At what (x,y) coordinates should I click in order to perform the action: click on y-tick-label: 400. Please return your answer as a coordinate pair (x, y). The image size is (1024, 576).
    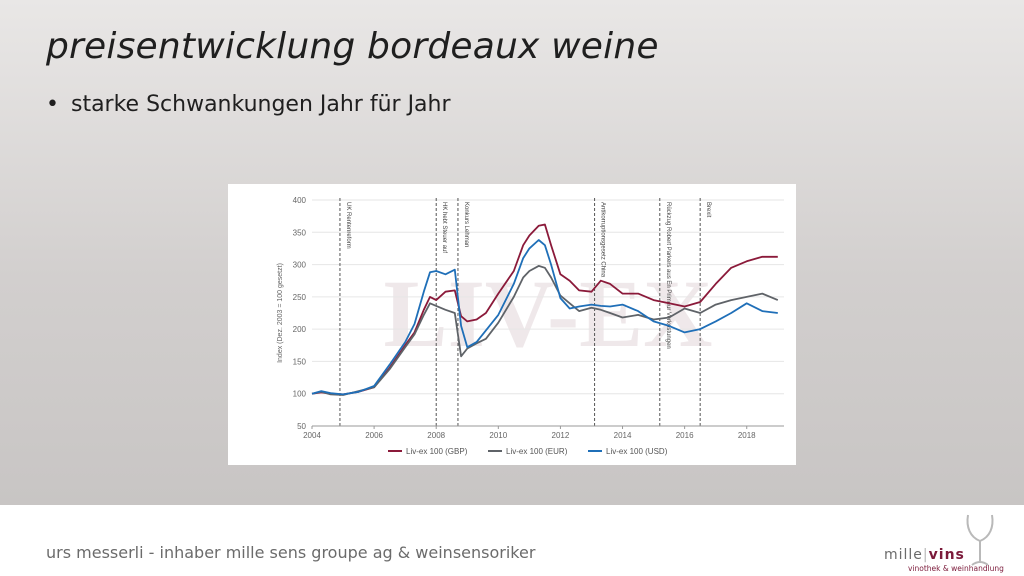
    Looking at the image, I should click on (300, 200).